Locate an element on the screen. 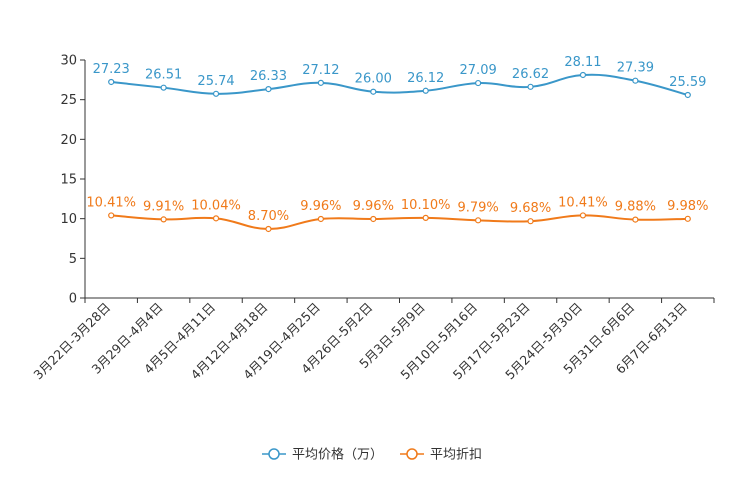  legend-label: 平均折扣 is located at coordinates (456, 455).